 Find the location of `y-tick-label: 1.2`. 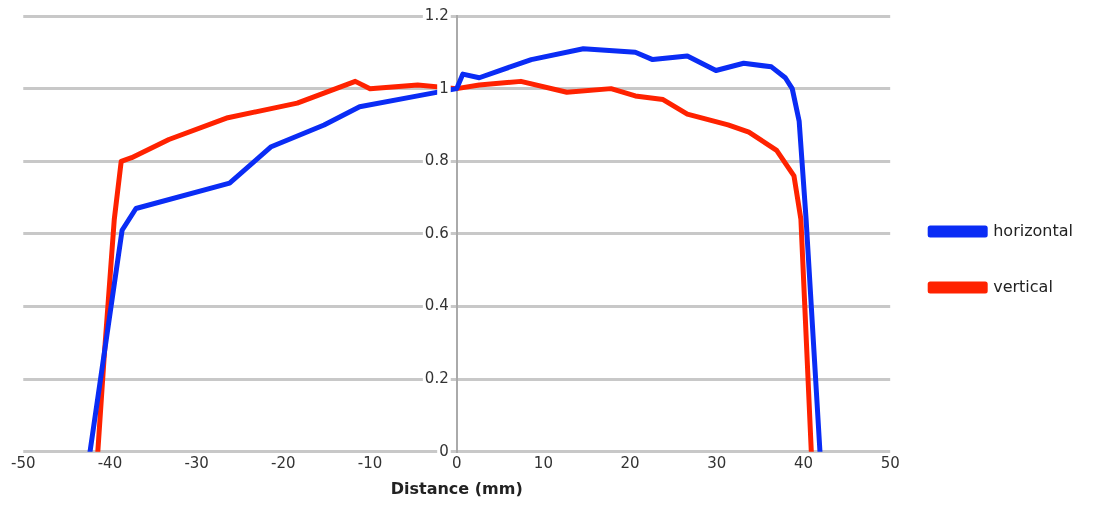

y-tick-label: 1.2 is located at coordinates (436, 14).